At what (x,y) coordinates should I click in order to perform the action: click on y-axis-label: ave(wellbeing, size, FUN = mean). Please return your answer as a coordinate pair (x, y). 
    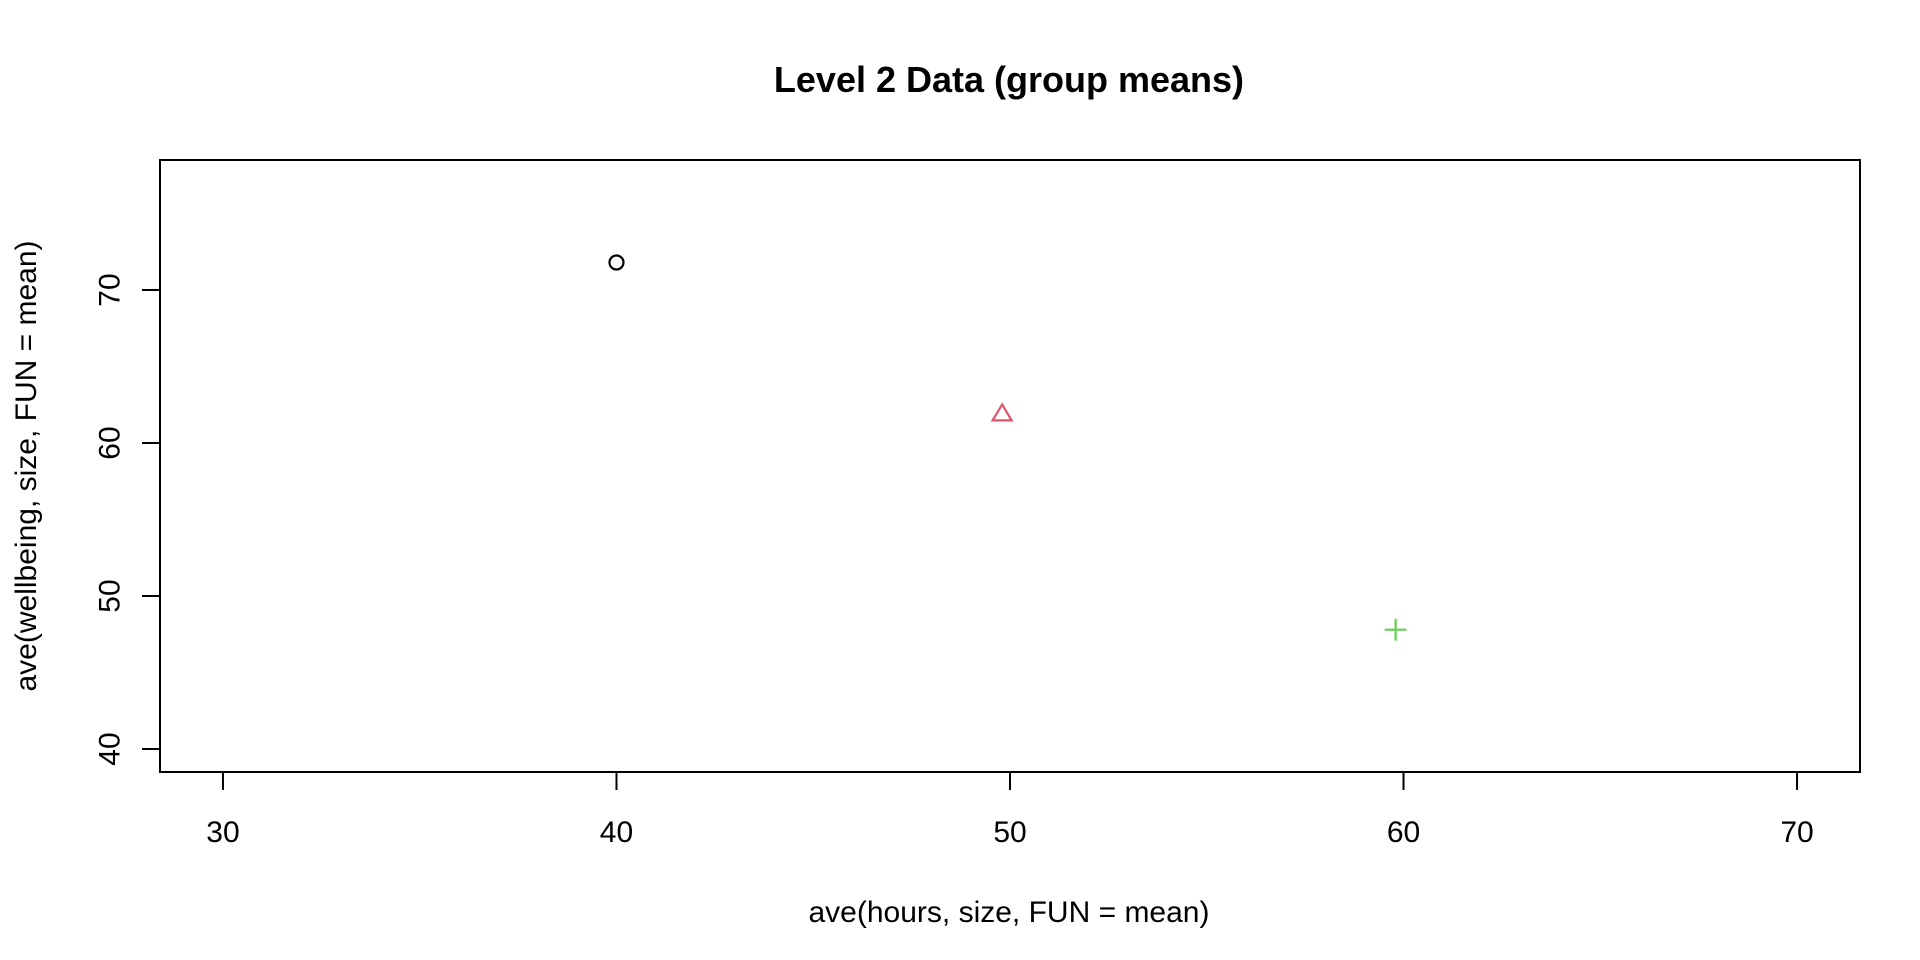
    Looking at the image, I should click on (26, 465).